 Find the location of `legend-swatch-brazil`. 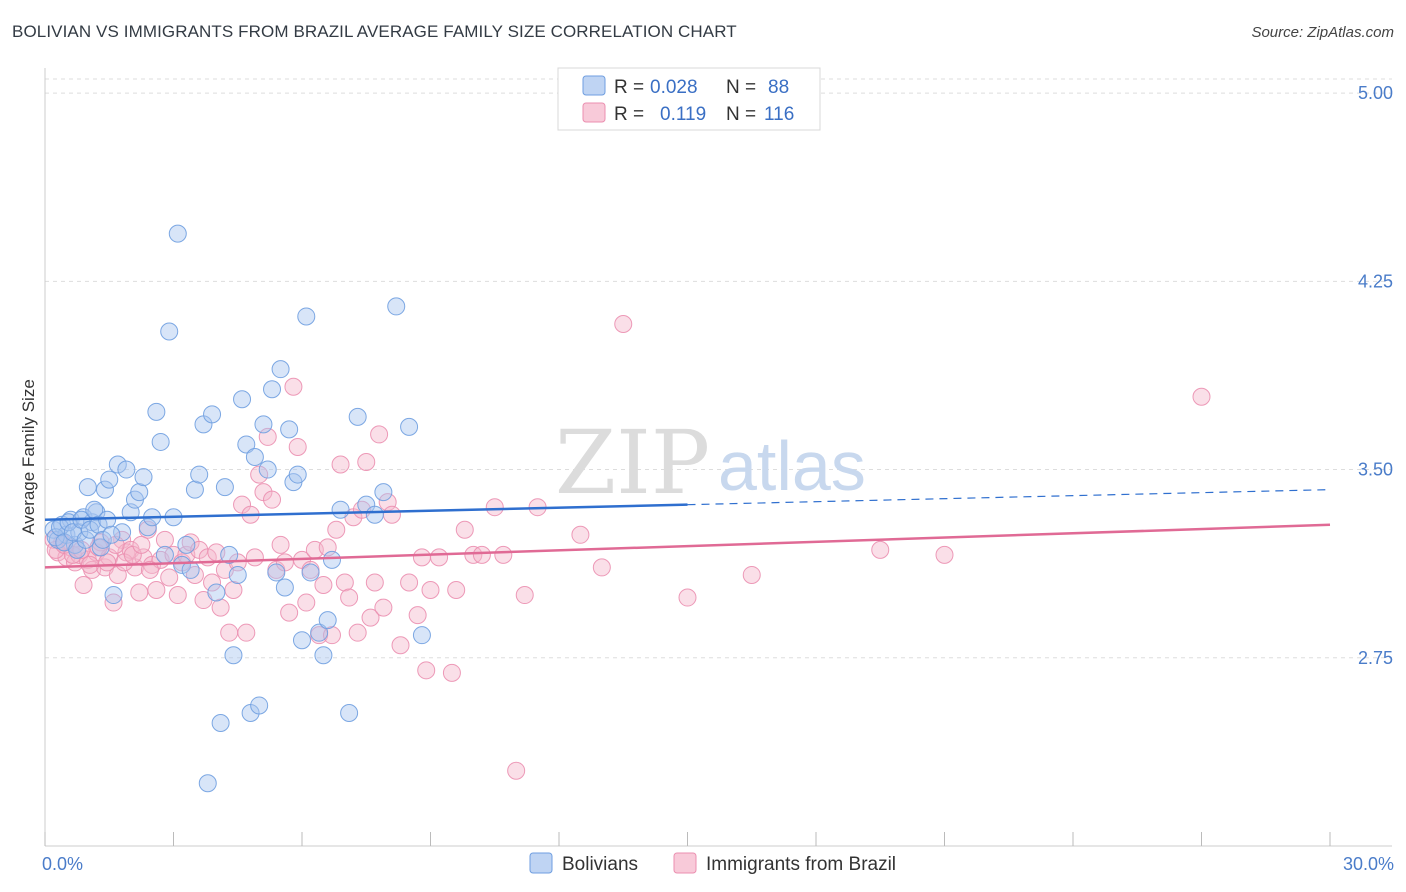

legend-swatch-brazil is located at coordinates (685, 863).